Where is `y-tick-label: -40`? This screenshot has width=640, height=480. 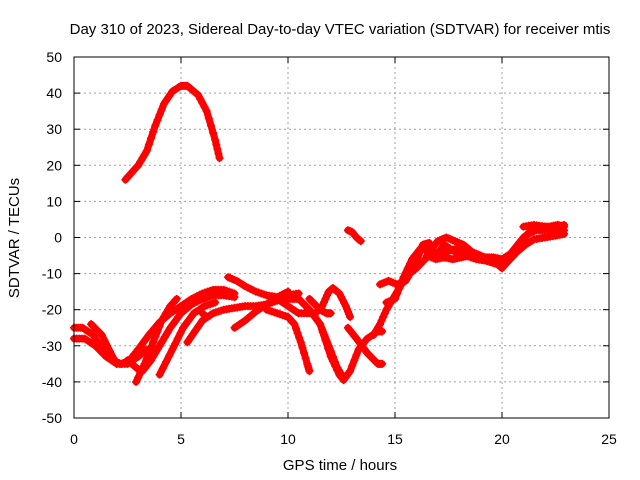 y-tick-label: -40 is located at coordinates (52, 382).